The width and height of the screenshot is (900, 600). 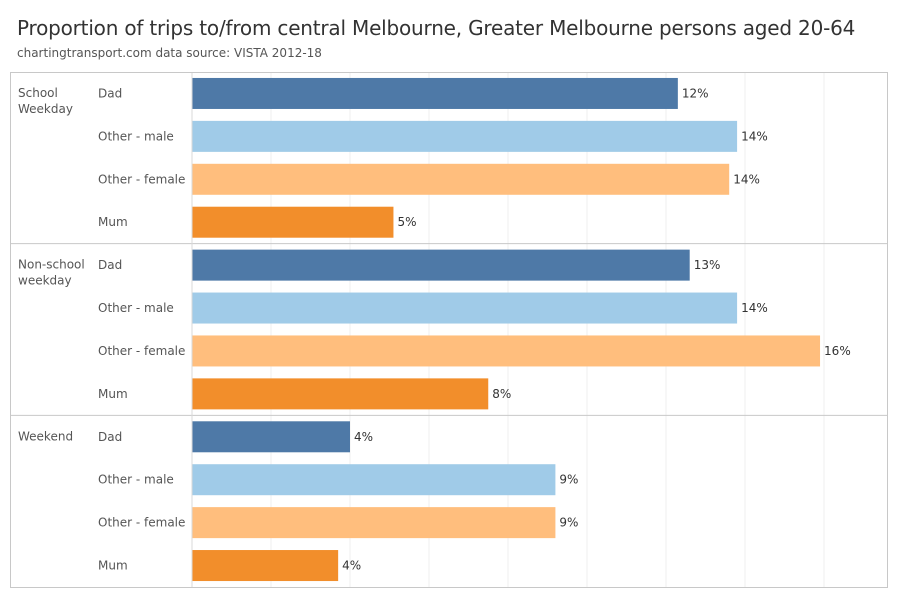 I want to click on group-label: Non-school weekday, so click(x=51, y=273).